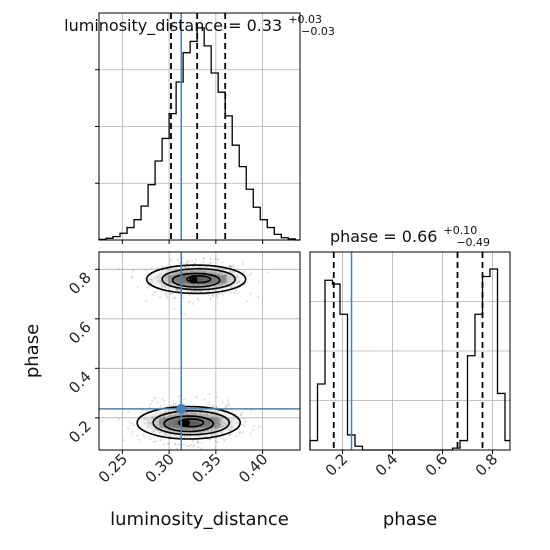  I want to click on title-luminosity-distance: luminosity_distance = 0.33 +0.03 −0.03, so click(199, 23).